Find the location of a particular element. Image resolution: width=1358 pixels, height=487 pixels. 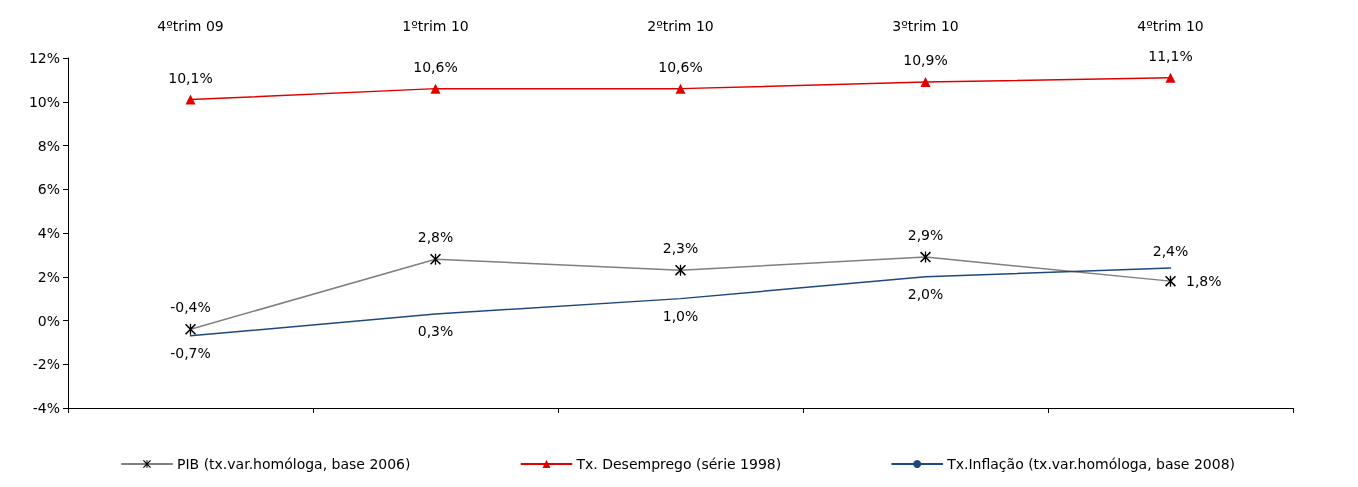

data-label: 2,8% is located at coordinates (435, 236).